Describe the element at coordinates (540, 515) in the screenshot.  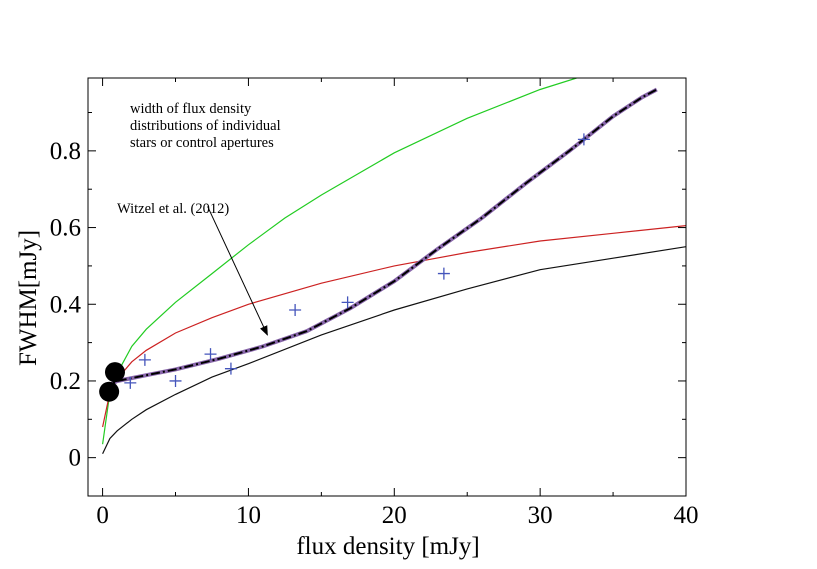
I see `x-tick-label: 30` at that location.